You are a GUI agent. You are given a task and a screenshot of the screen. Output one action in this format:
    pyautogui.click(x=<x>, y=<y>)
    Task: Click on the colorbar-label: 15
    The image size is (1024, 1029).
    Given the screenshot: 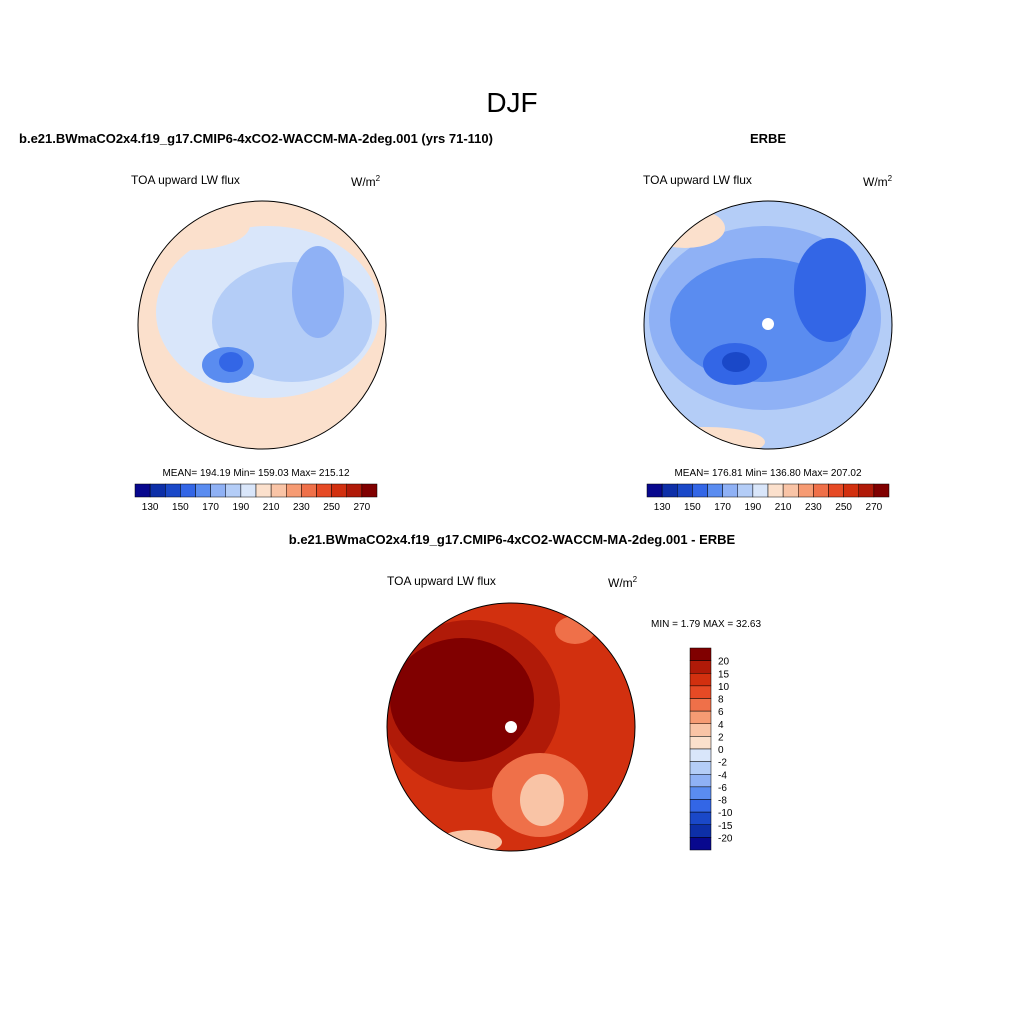 What is the action you would take?
    pyautogui.click(x=724, y=674)
    